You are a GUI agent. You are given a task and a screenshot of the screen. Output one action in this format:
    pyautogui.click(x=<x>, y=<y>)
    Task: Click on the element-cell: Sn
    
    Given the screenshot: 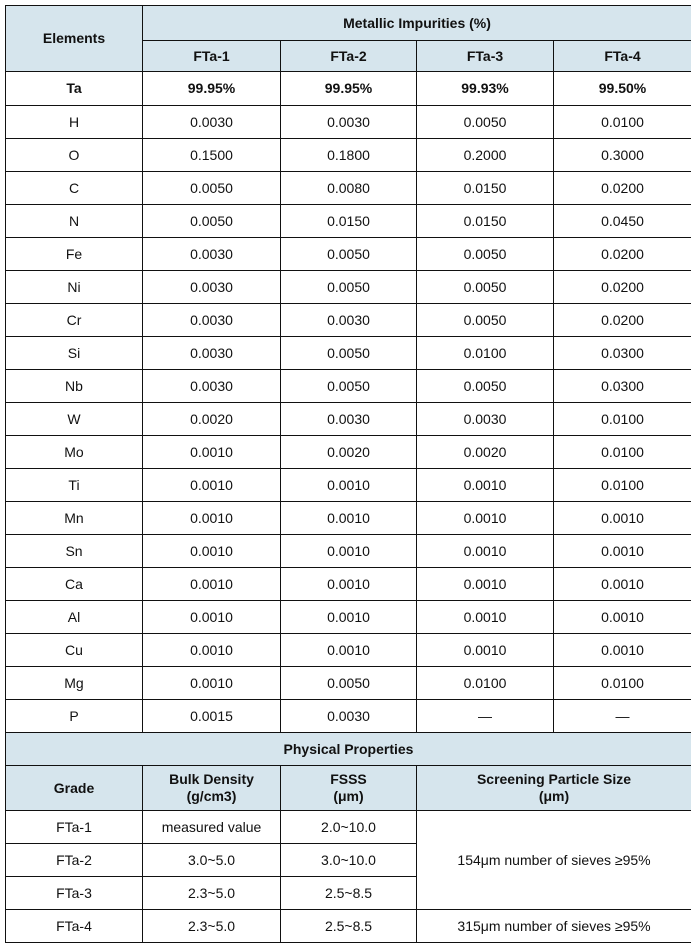 What is the action you would take?
    pyautogui.click(x=74, y=551)
    